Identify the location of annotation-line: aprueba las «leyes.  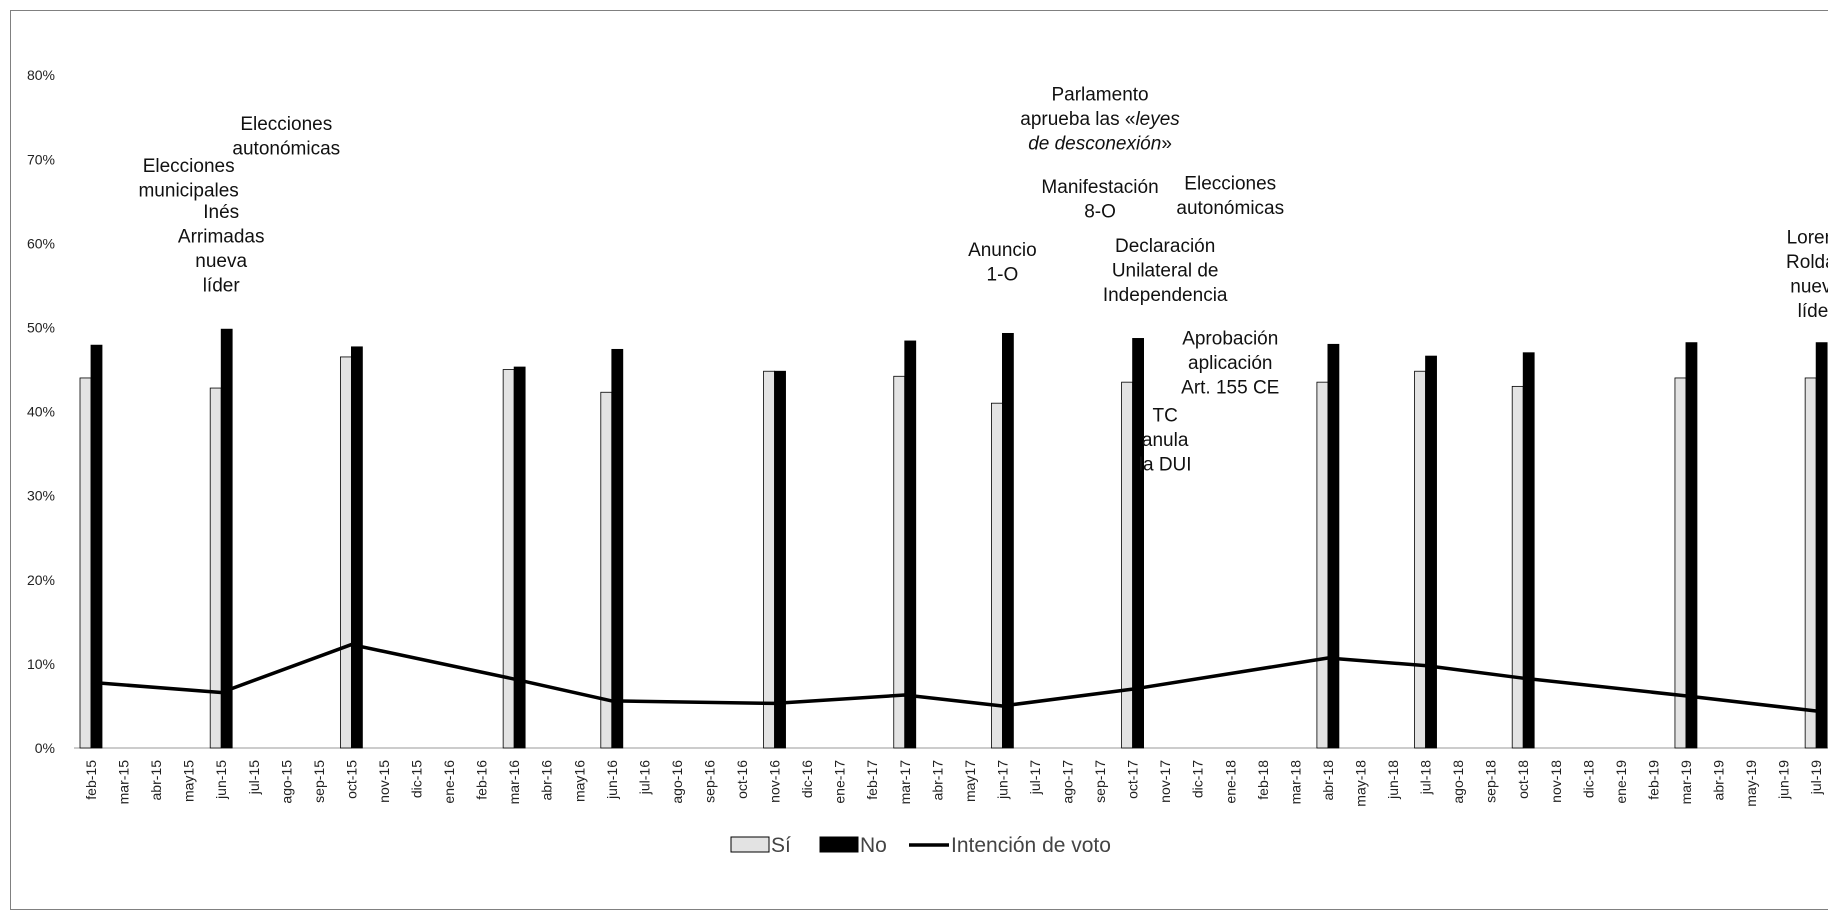
(1100, 119).